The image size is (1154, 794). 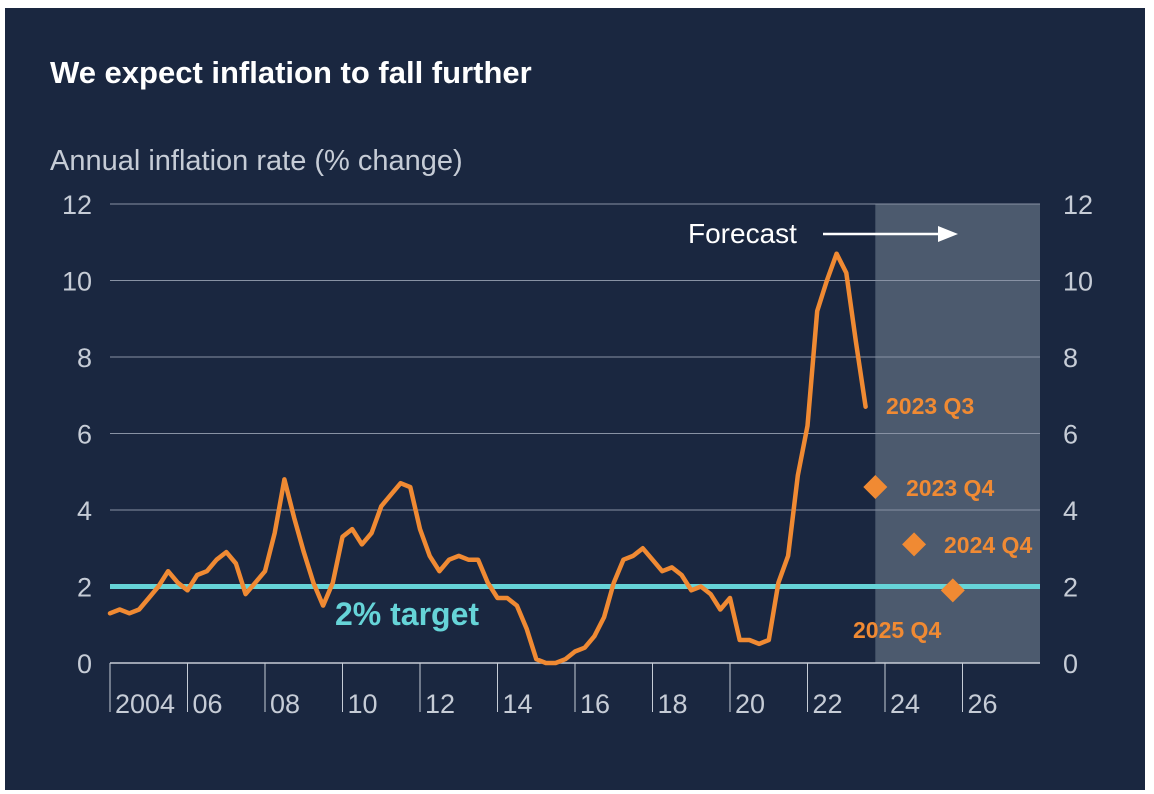 I want to click on y-tick-label-right: 4, so click(x=1070, y=511).